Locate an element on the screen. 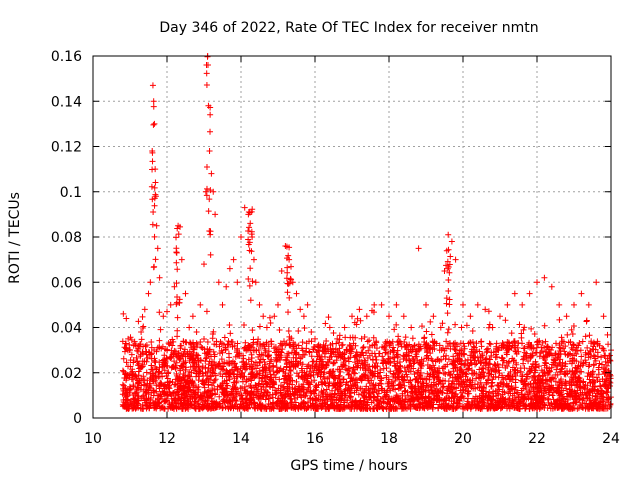  x-tick-label: 16 is located at coordinates (315, 439).